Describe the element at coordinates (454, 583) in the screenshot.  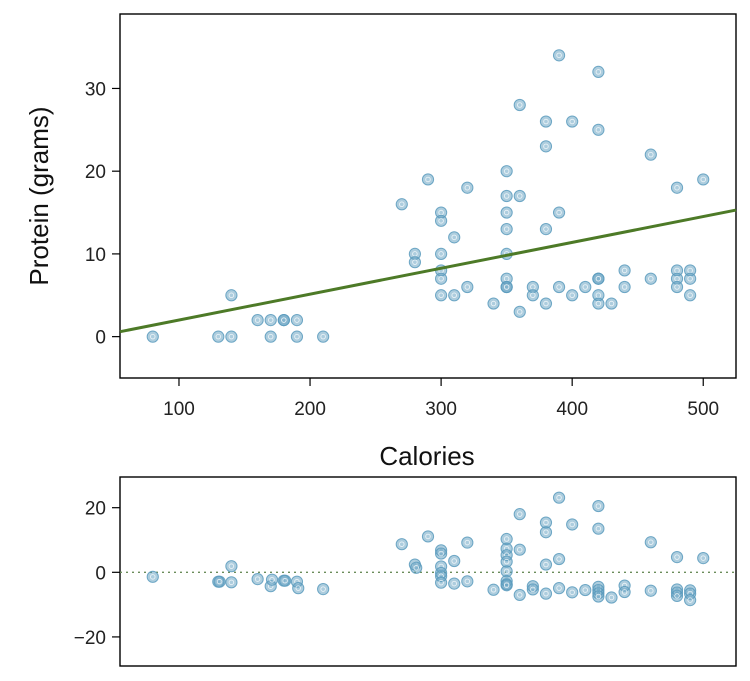
I see `residual-point-24-core` at that location.